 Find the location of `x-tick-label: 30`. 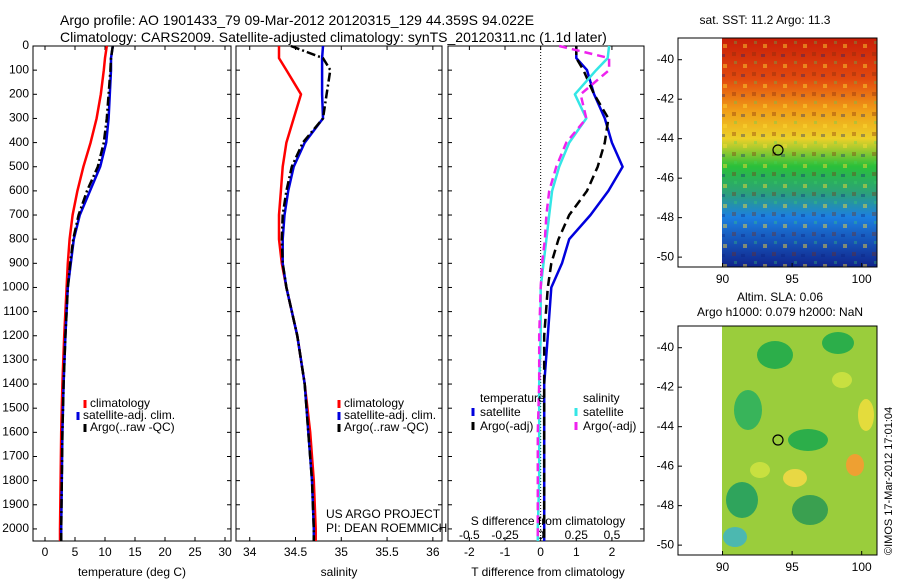

x-tick-label: 30 is located at coordinates (225, 552).